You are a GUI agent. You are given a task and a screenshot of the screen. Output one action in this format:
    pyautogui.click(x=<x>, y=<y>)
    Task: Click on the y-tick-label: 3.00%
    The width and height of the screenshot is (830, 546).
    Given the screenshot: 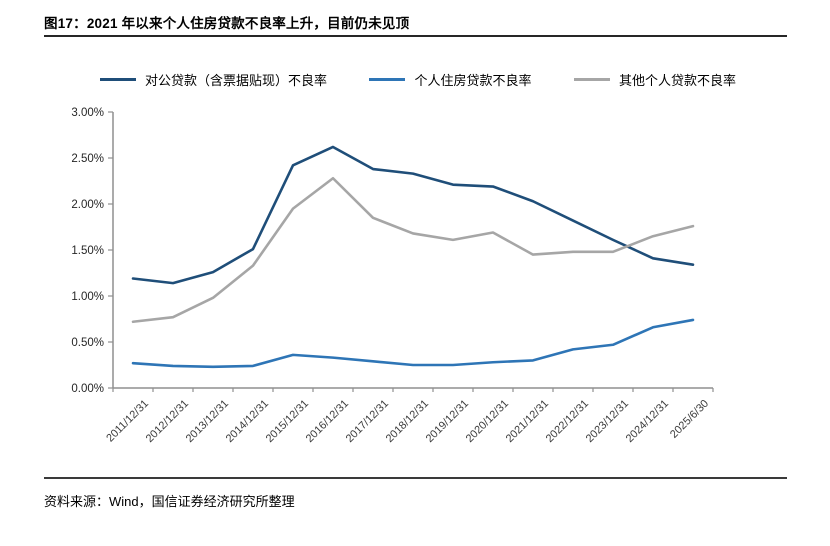 What is the action you would take?
    pyautogui.click(x=87, y=113)
    